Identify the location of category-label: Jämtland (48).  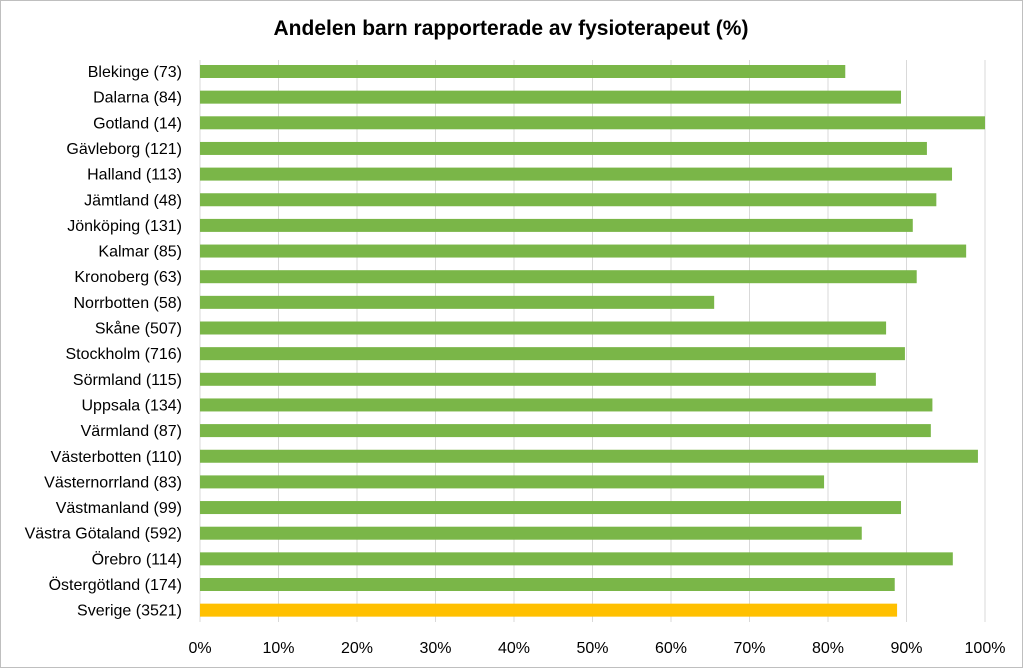
(133, 200).